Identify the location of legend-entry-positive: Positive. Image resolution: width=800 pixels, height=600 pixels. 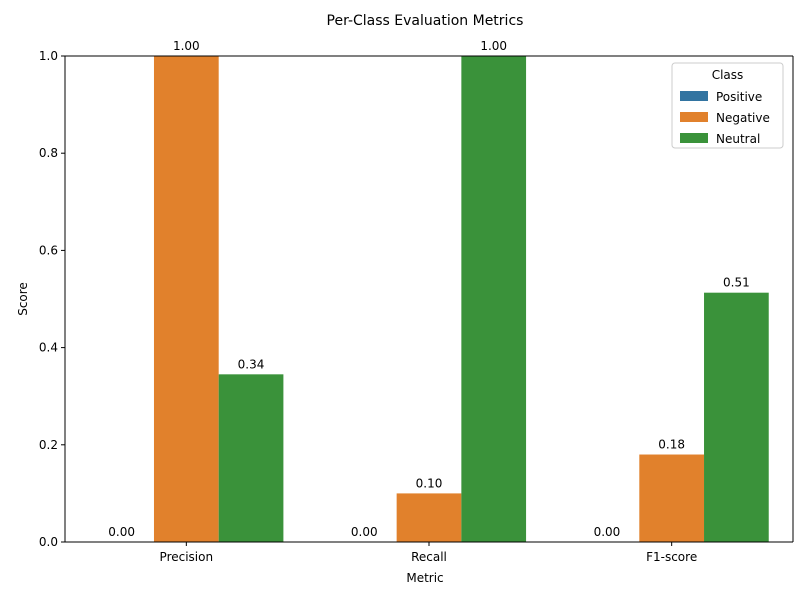
(739, 97).